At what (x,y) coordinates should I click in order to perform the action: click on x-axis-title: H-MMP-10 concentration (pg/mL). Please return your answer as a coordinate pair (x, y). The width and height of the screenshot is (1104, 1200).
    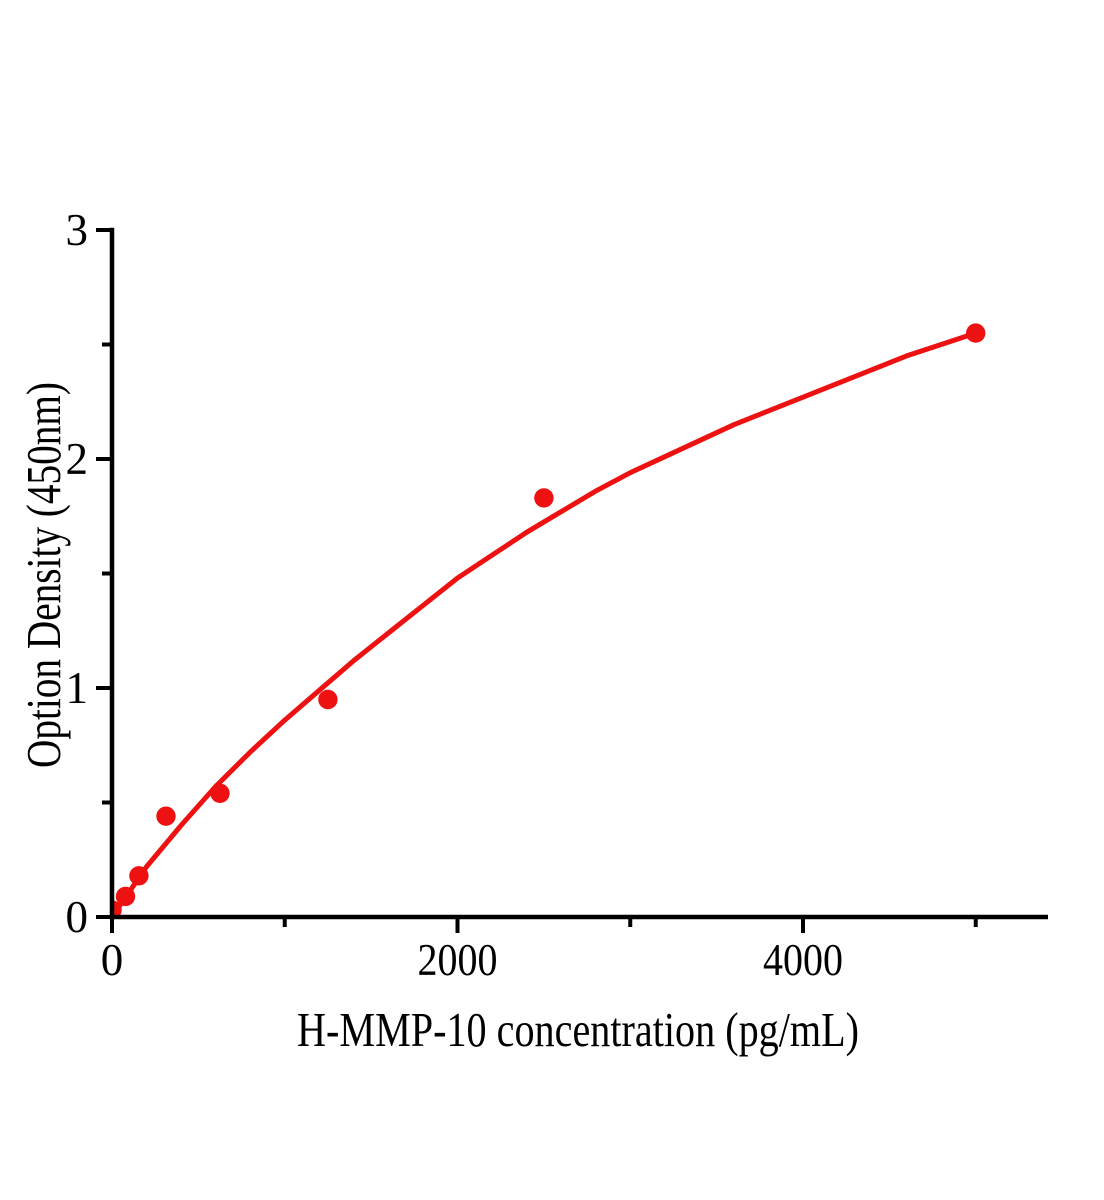
    Looking at the image, I should click on (578, 1029).